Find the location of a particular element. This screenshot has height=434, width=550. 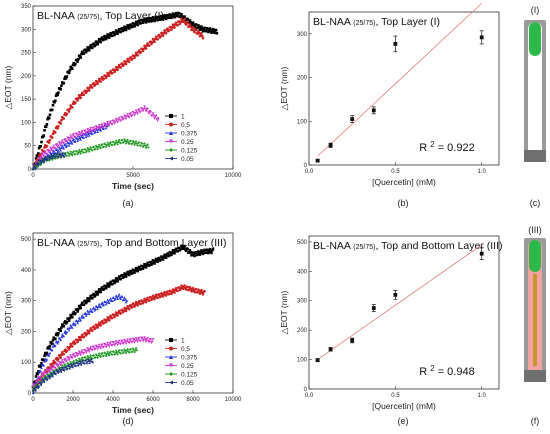

series-0.05 is located at coordinates (48, 161).